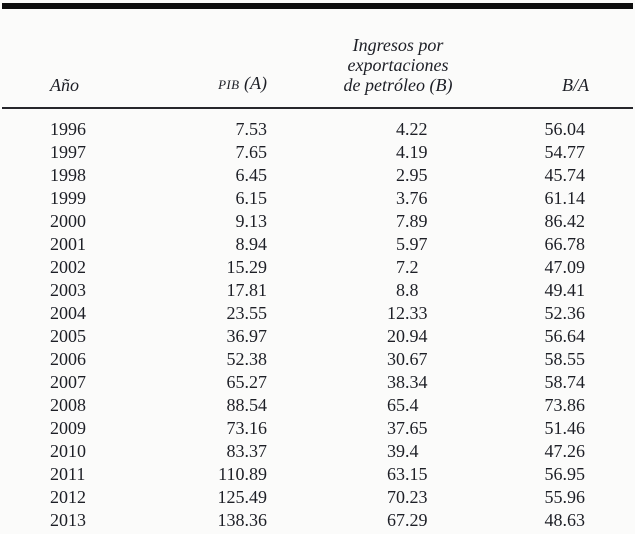 The height and width of the screenshot is (534, 635). Describe the element at coordinates (416, 474) in the screenshot. I see `cell-oil-frac: .15` at that location.